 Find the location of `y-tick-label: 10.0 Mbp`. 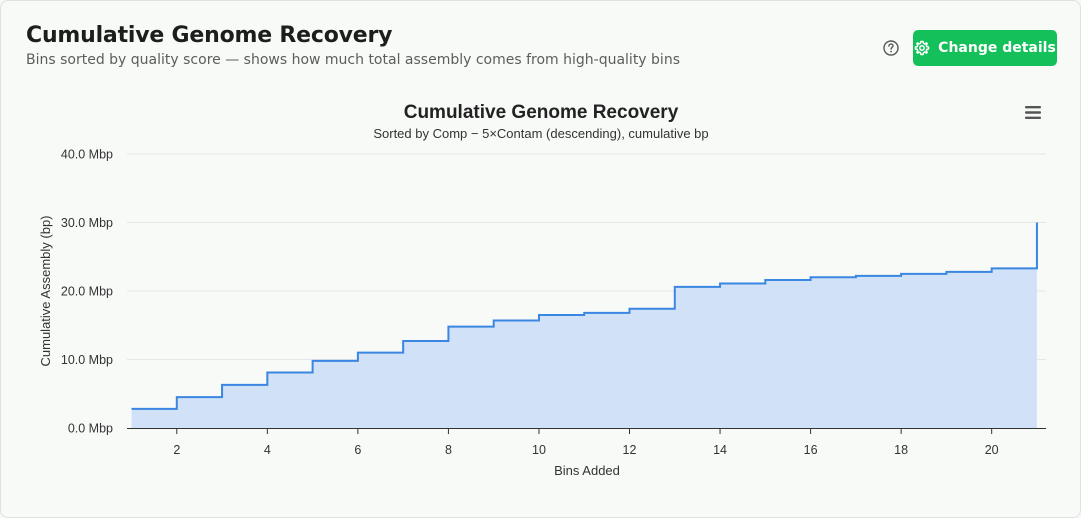

y-tick-label: 10.0 Mbp is located at coordinates (87, 360).